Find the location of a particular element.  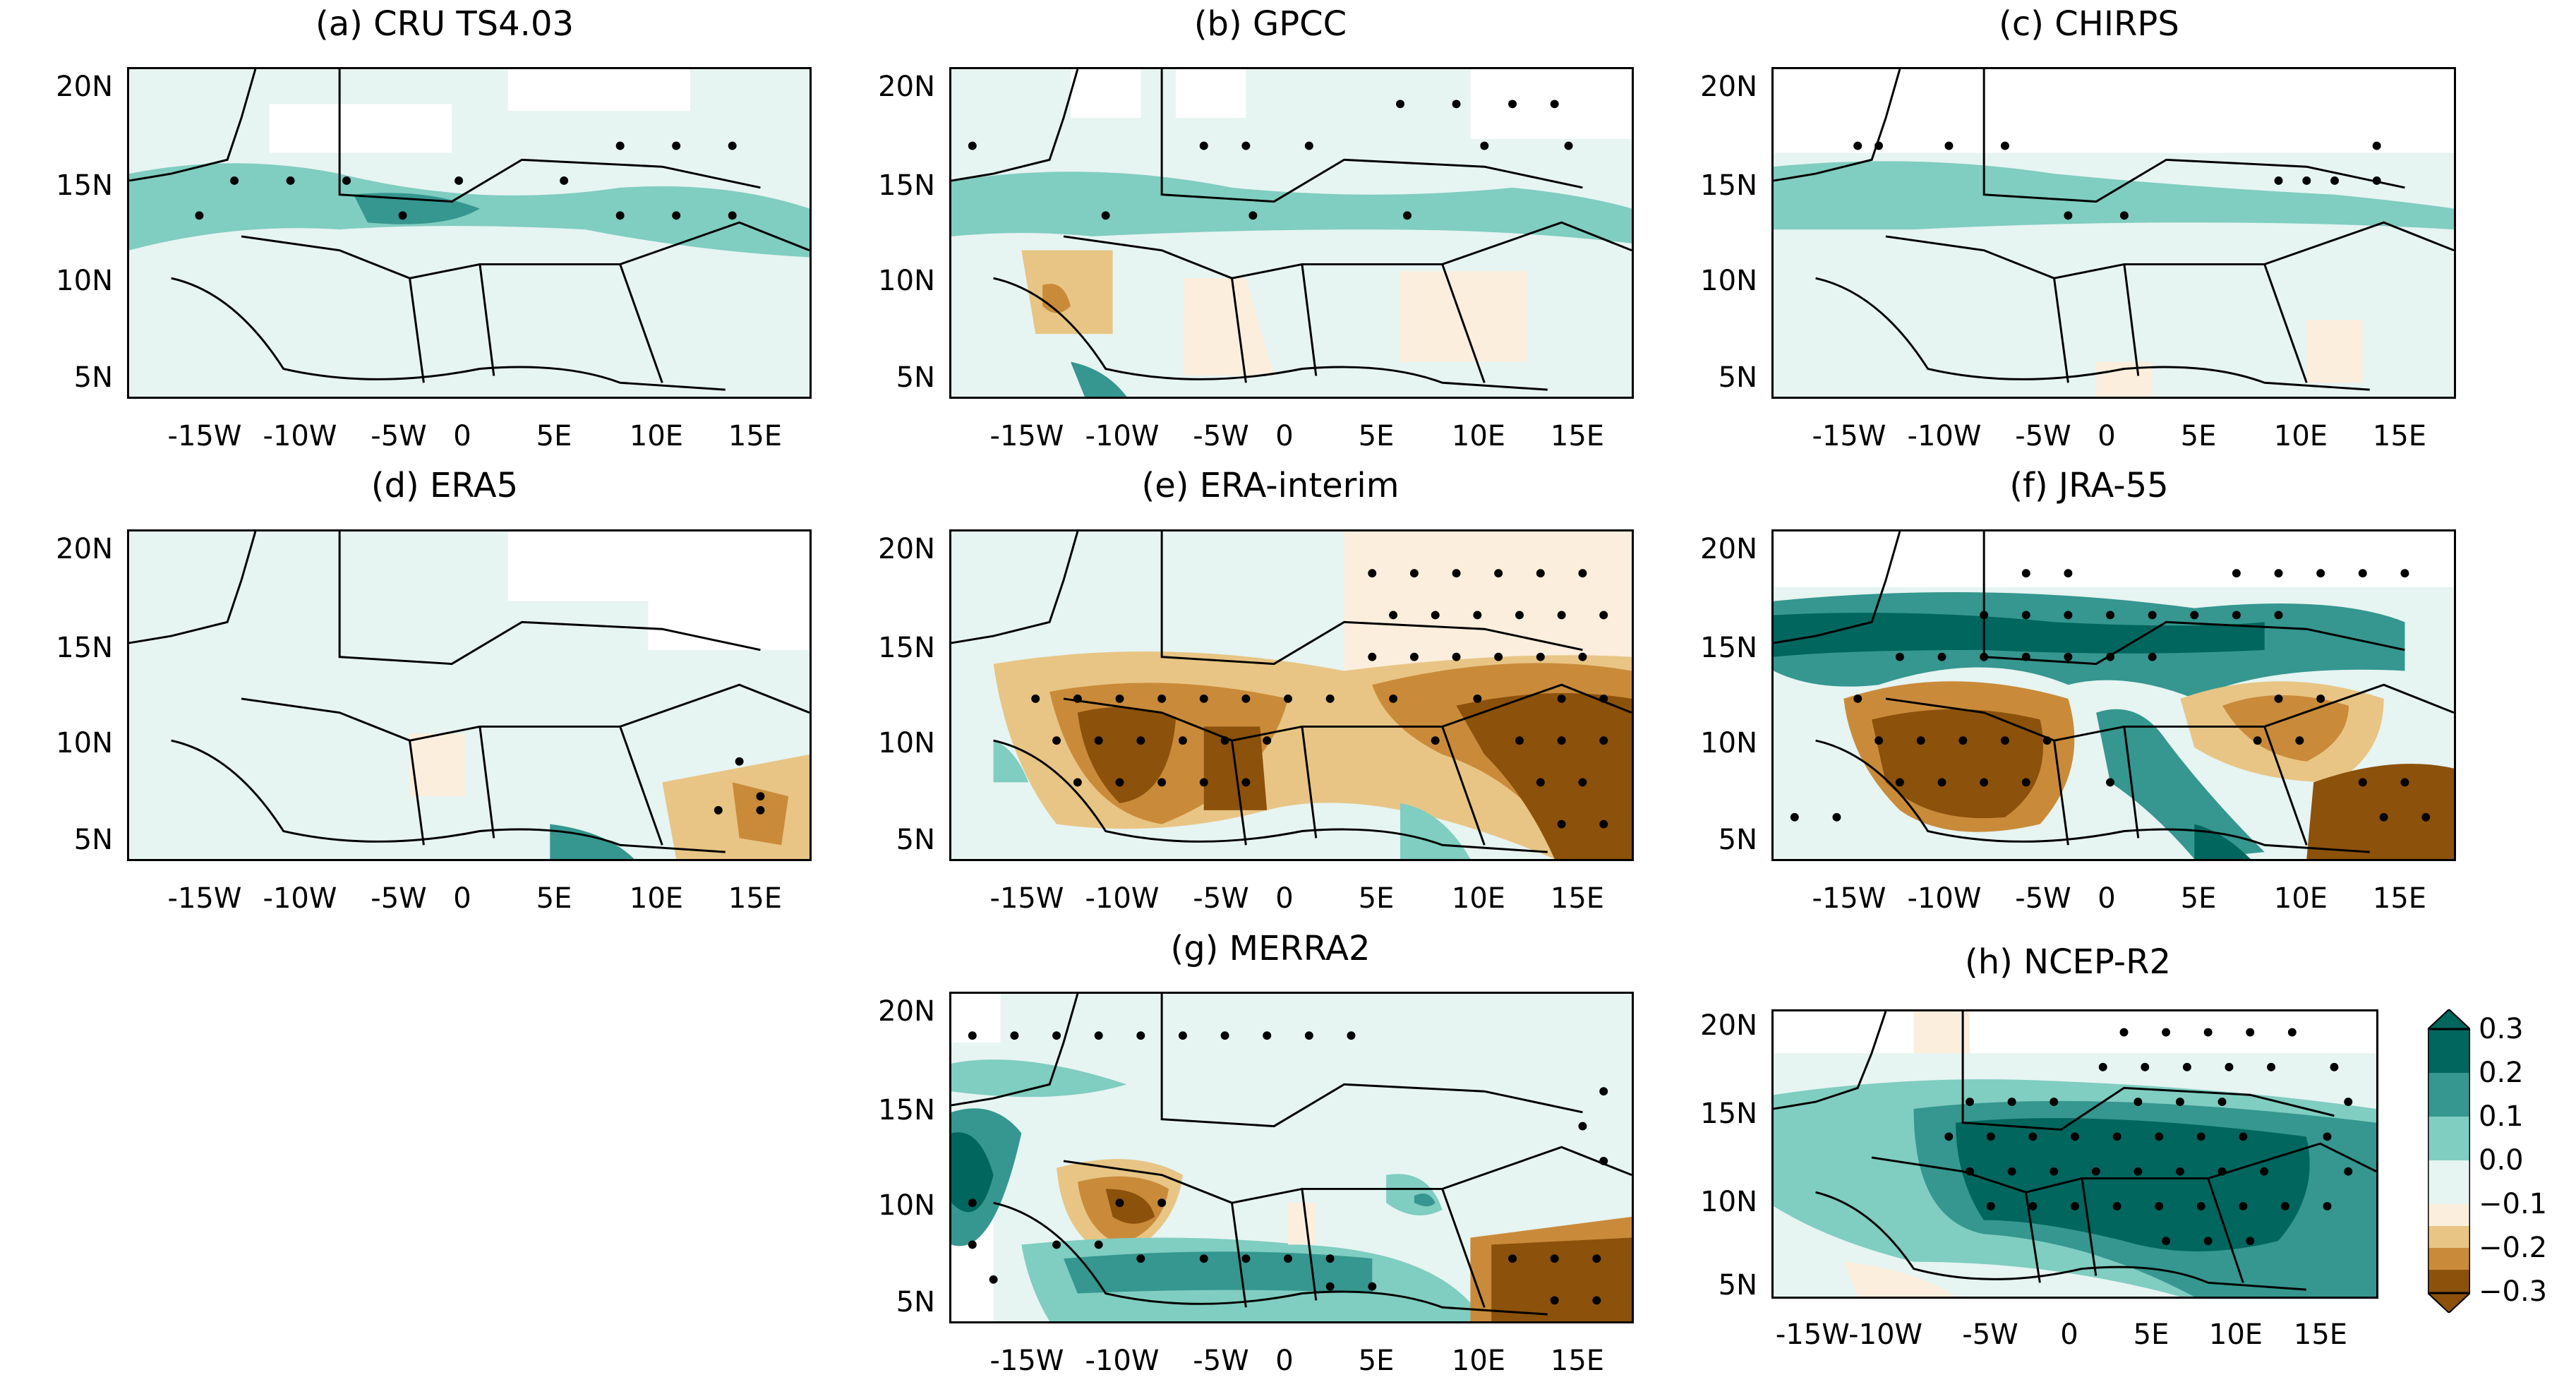

map-panel-g is located at coordinates (1291, 1157).